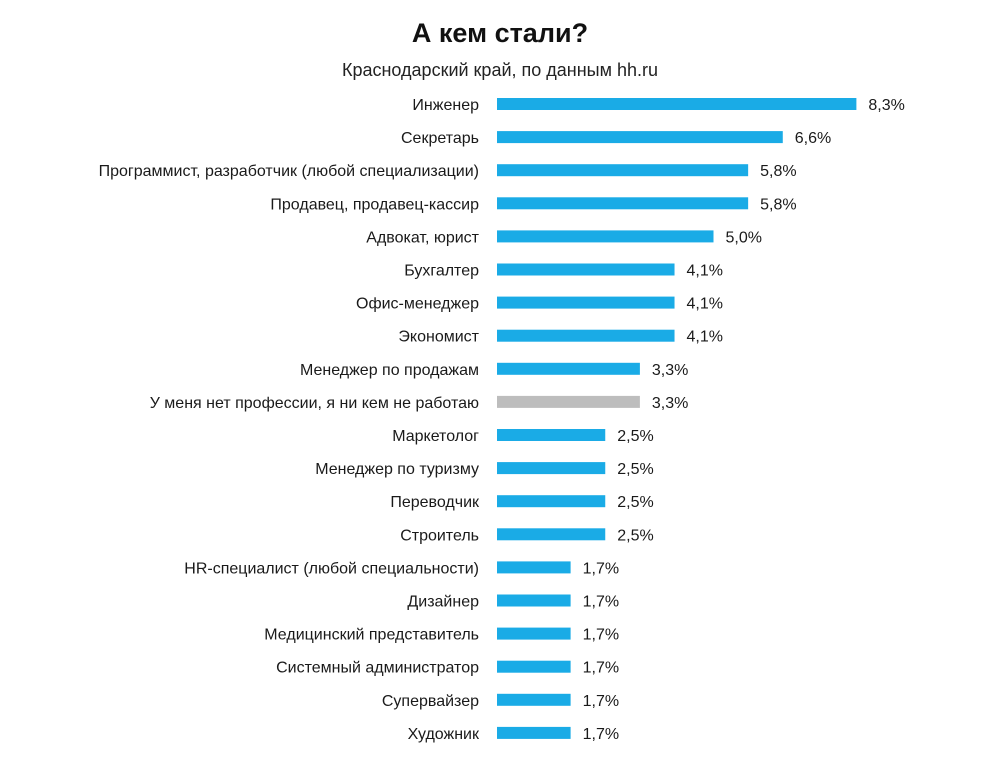  What do you see at coordinates (331, 568) in the screenshot?
I see `category-label: HR-специалист (любой специальности)` at bounding box center [331, 568].